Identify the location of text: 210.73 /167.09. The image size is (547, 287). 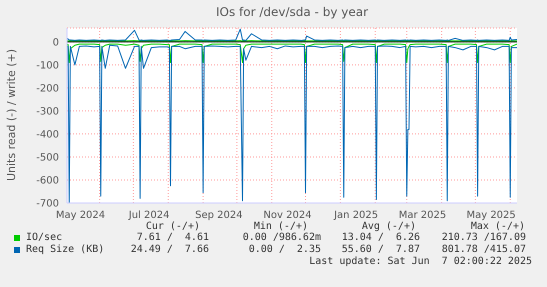
(484, 237).